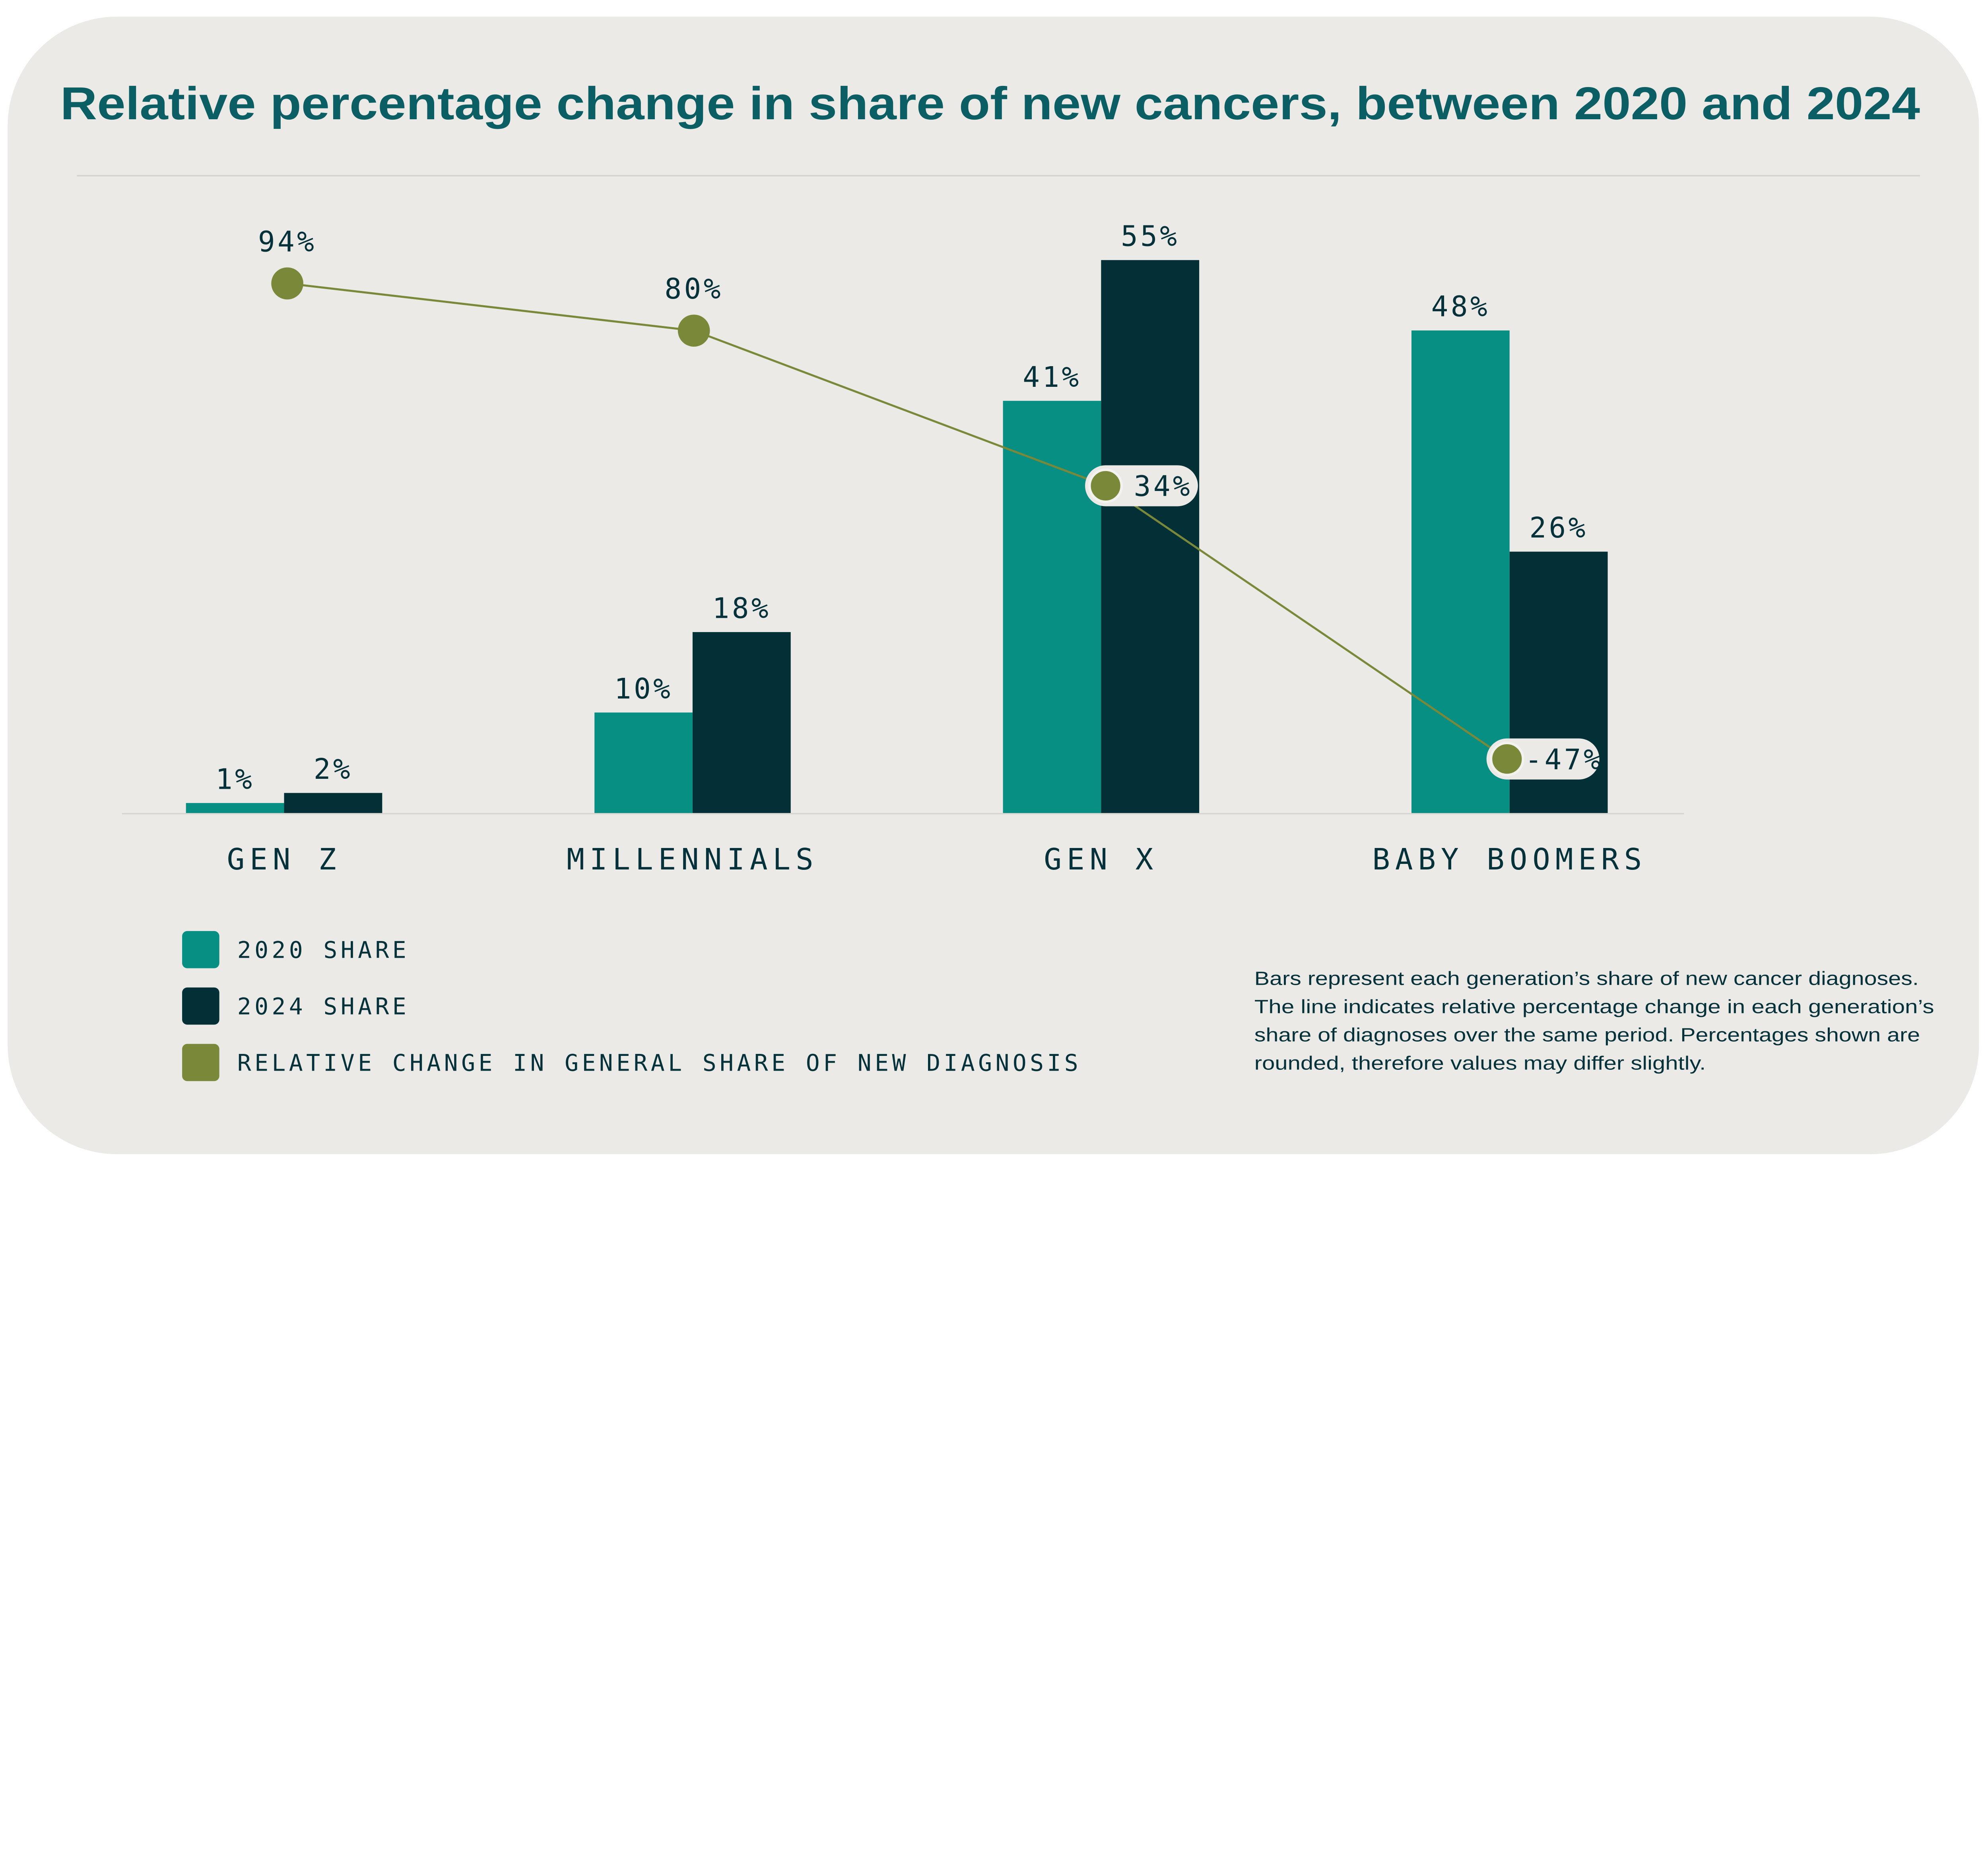  What do you see at coordinates (693, 288) in the screenshot?
I see `line-value-label: 80%` at bounding box center [693, 288].